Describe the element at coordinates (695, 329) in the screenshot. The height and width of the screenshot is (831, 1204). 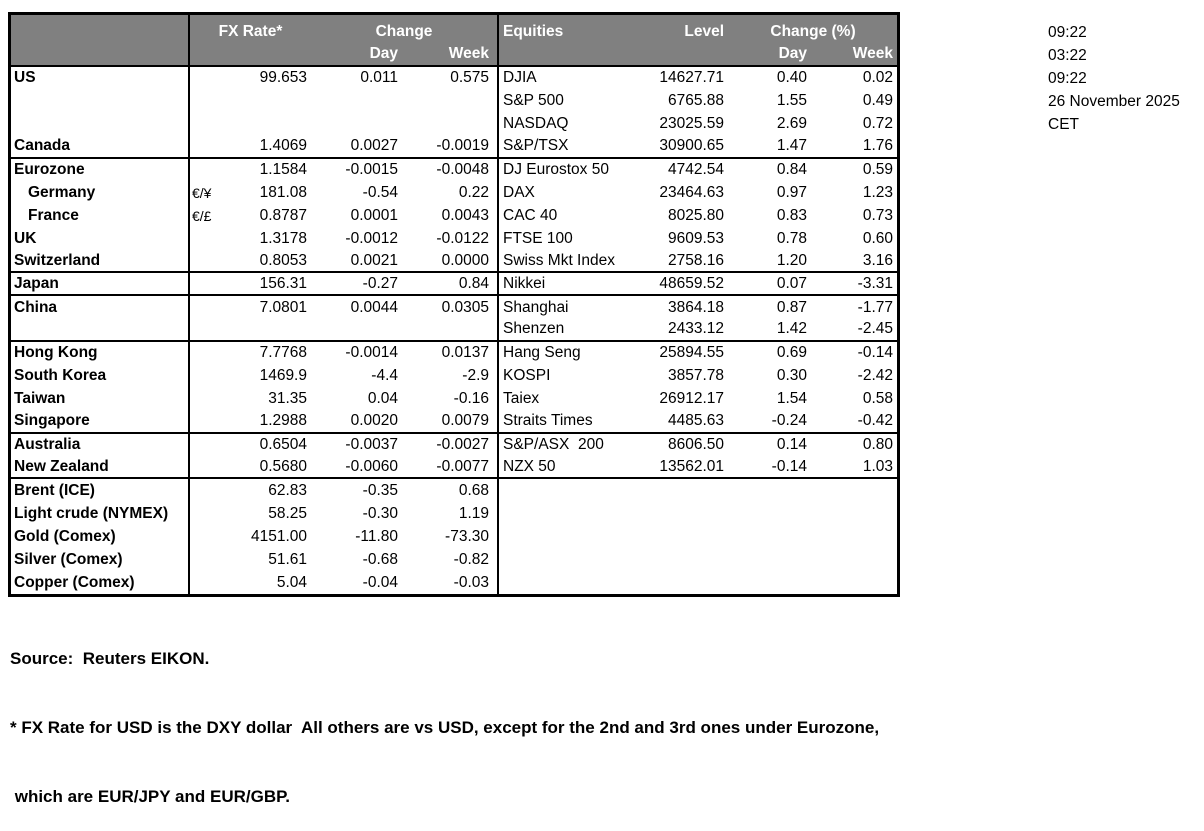
I see `equity-level: 2433.12` at that location.